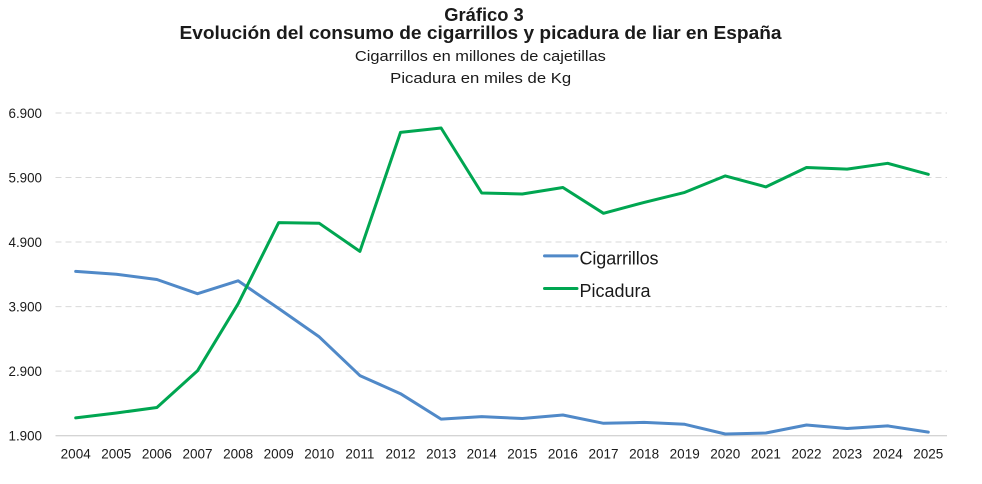 This screenshot has height=484, width=982. Describe the element at coordinates (480, 79) in the screenshot. I see `svg-text: Picadura en miles de Kg` at that location.